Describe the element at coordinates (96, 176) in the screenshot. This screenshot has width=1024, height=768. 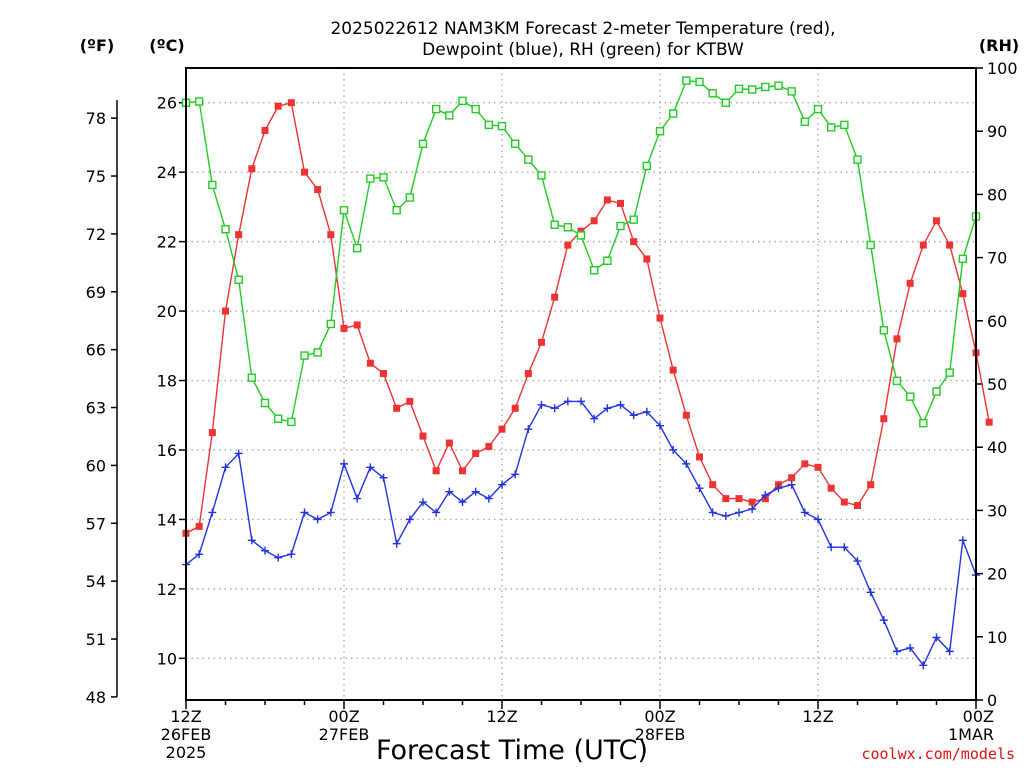
I see `fahrenheit-tick-label: 75` at that location.